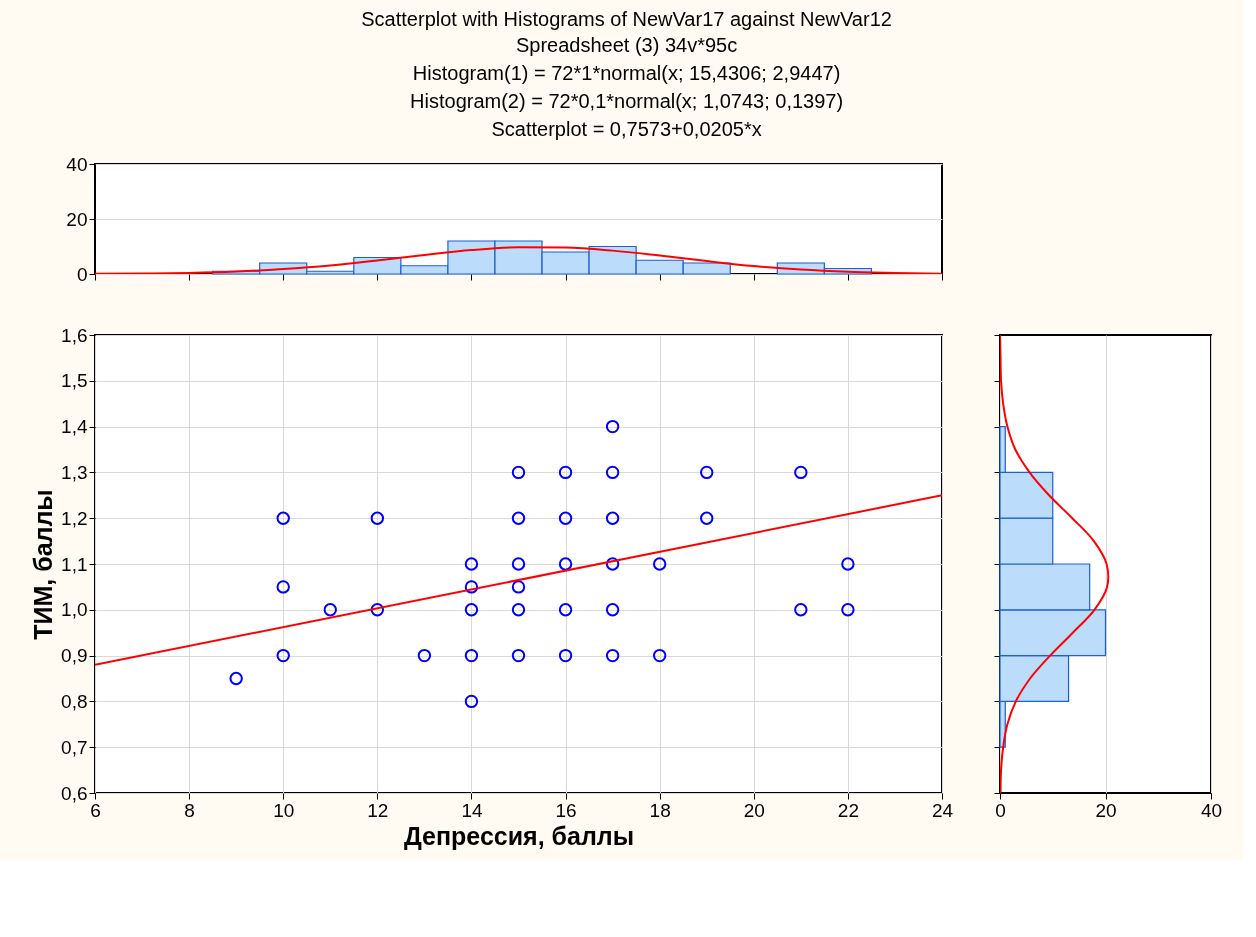 This screenshot has width=1256, height=937. What do you see at coordinates (74, 335) in the screenshot?
I see `y-tick-label: 1,6` at bounding box center [74, 335].